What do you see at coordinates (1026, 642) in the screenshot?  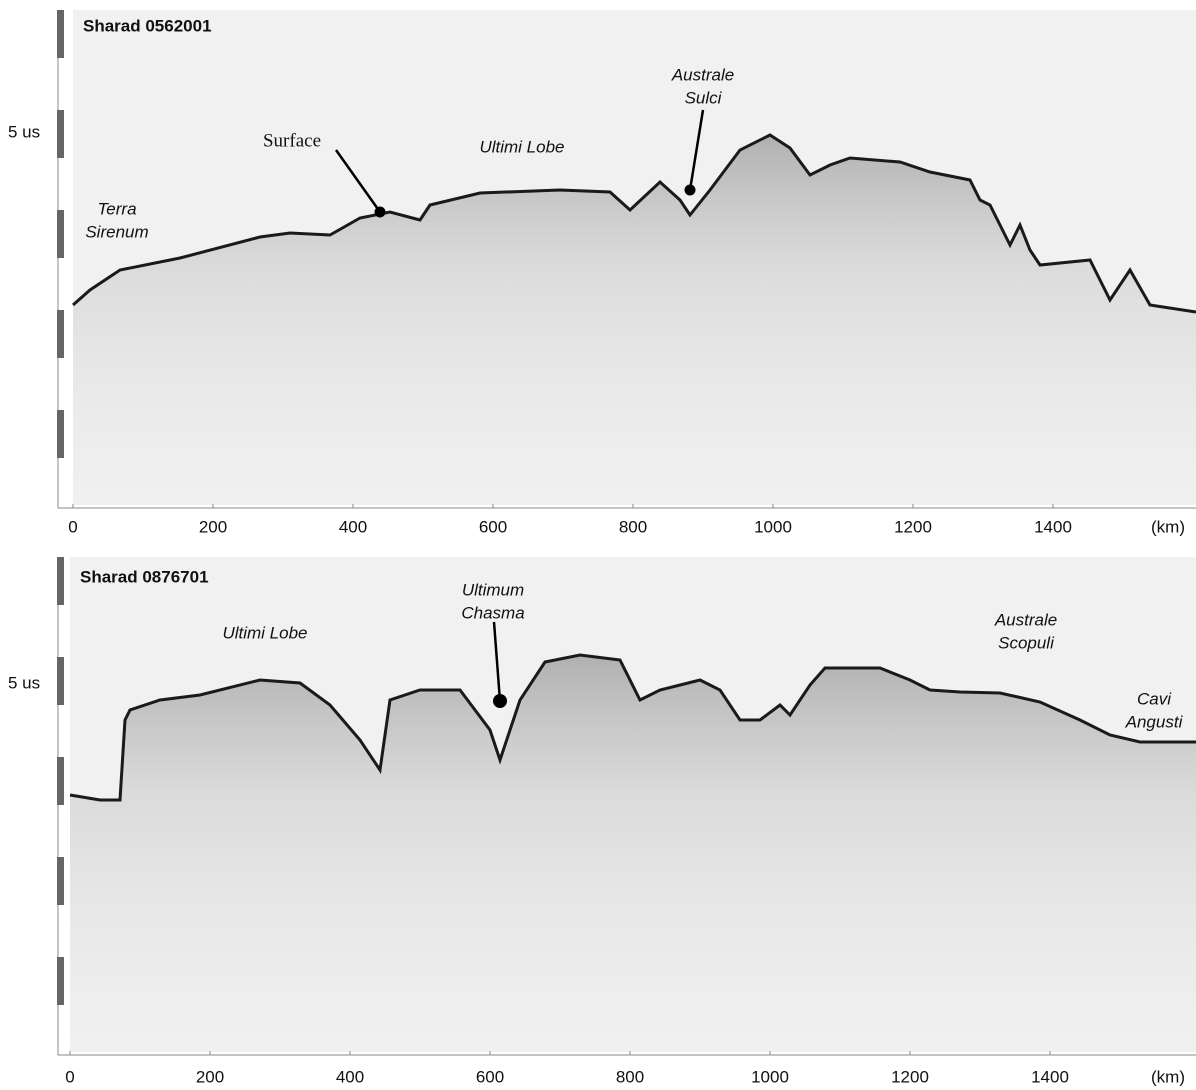 I see `annotation: Scopuli` at bounding box center [1026, 642].